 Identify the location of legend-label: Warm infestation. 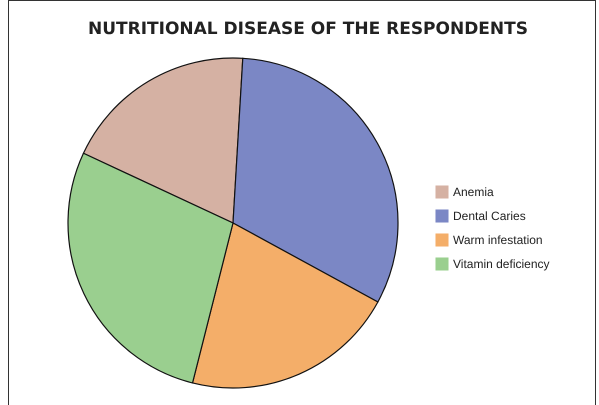
(498, 240).